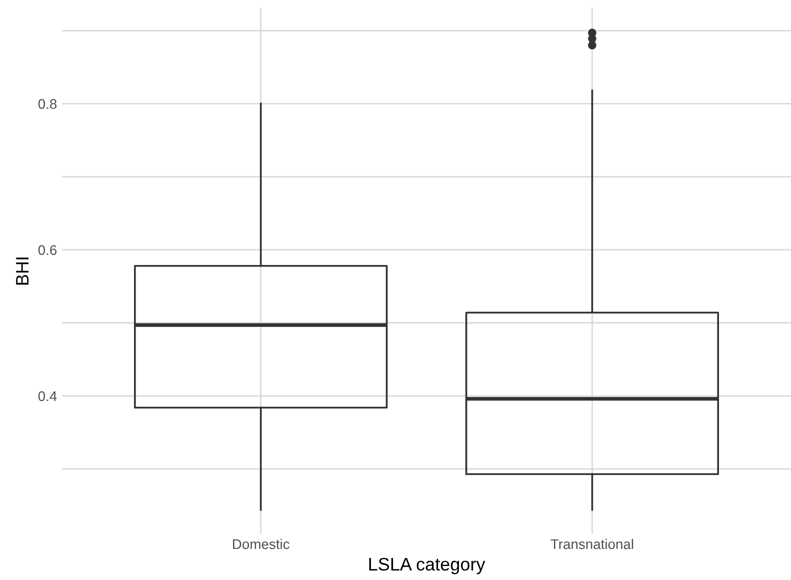  What do you see at coordinates (47, 250) in the screenshot?
I see `y-tick-label: 0.6` at bounding box center [47, 250].